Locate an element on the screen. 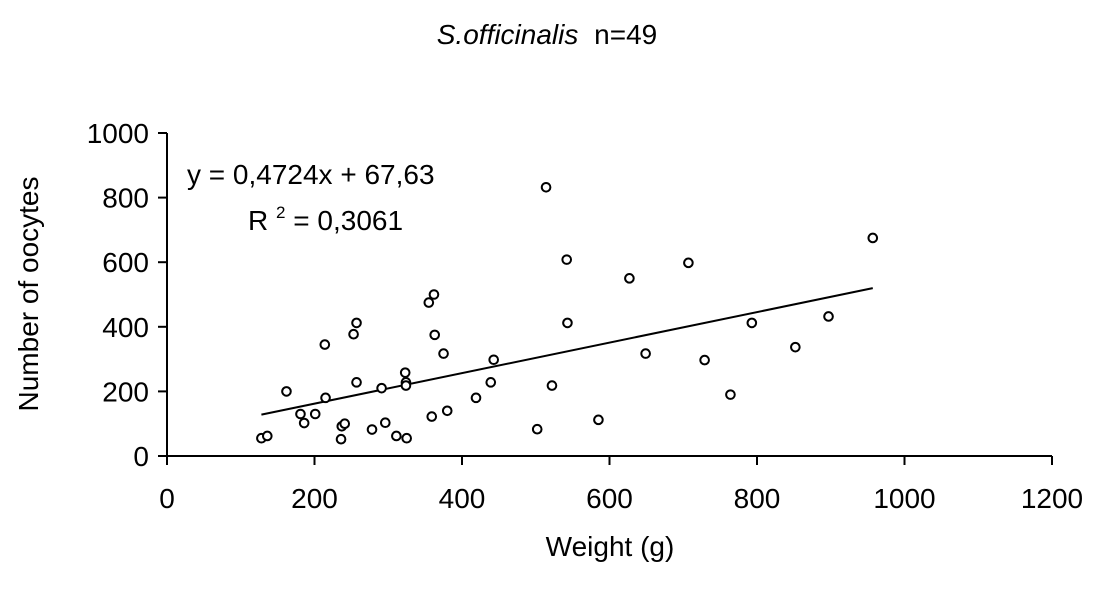 Image resolution: width=1094 pixels, height=598 pixels. x-tick-label: 400 is located at coordinates (462, 498).